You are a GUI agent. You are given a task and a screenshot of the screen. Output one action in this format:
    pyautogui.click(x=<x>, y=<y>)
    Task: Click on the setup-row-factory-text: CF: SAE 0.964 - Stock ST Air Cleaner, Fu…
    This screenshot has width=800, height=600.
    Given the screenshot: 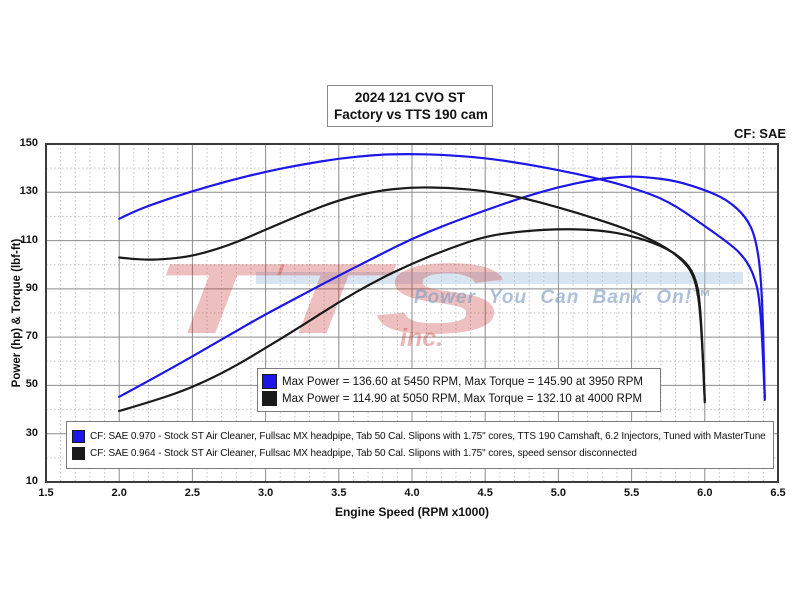 What is the action you would take?
    pyautogui.click(x=363, y=453)
    